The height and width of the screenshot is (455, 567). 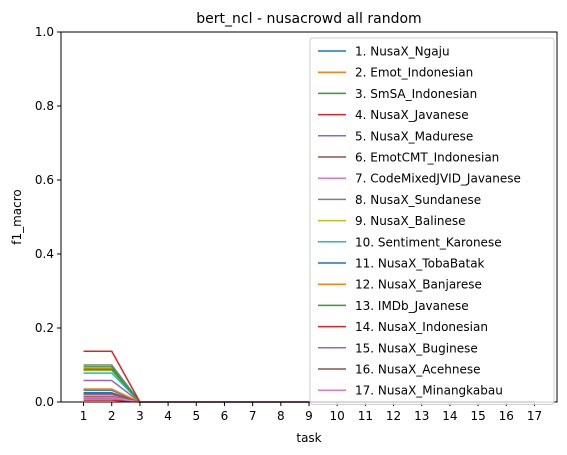 What do you see at coordinates (416, 348) in the screenshot?
I see `legend-entry-label: 15. NusaX_Buginese` at bounding box center [416, 348].